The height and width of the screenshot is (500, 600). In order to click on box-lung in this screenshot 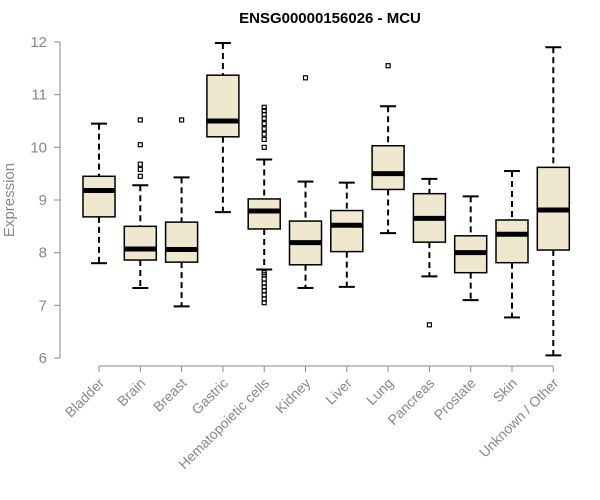, I will do `click(388, 149)`.